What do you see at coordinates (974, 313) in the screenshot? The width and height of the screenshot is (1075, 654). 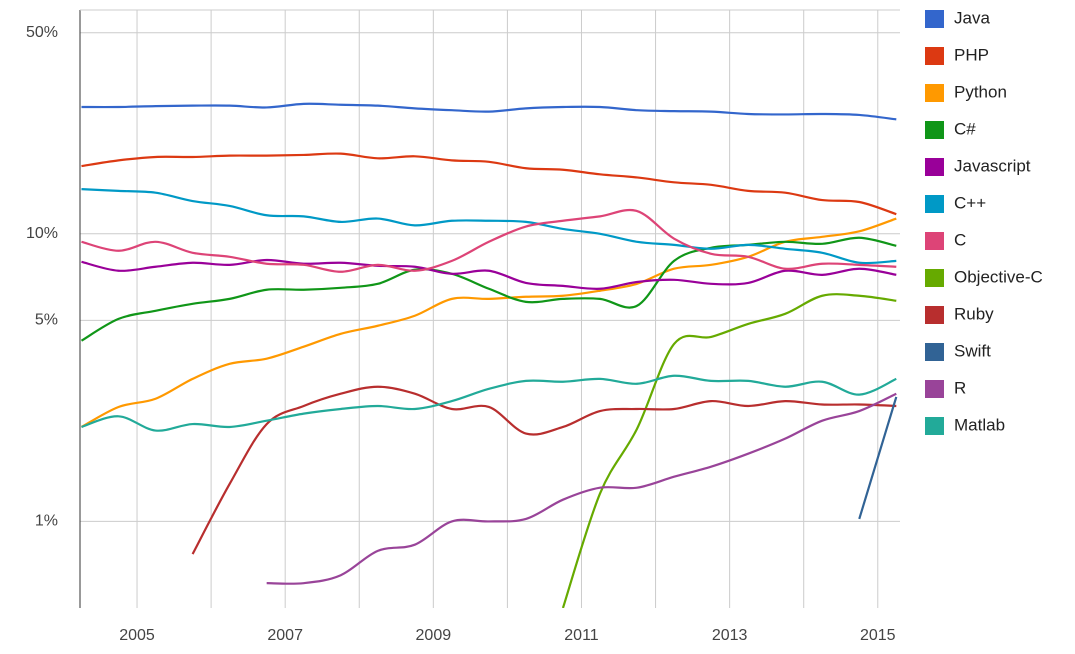 I see `legend-label: Ruby` at bounding box center [974, 313].